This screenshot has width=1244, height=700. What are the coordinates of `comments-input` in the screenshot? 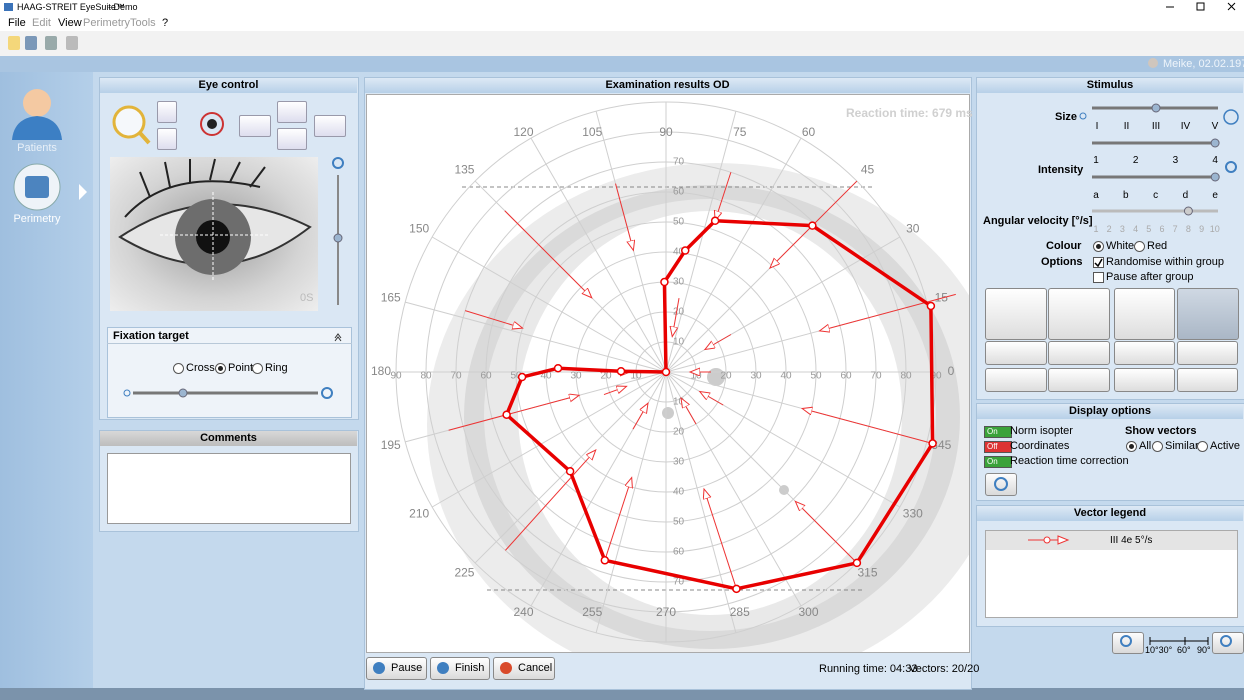 It's located at (229, 488).